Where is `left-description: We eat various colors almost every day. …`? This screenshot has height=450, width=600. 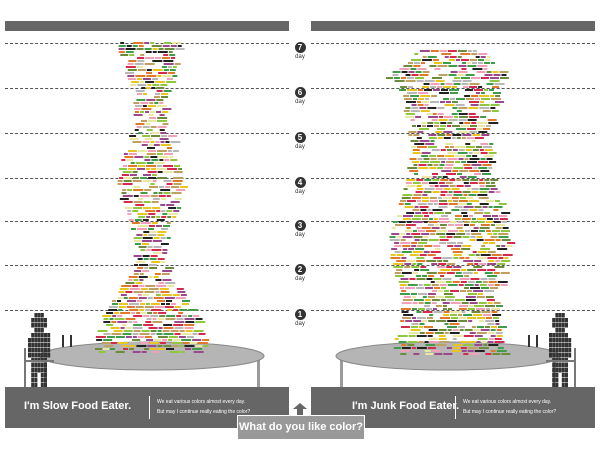
left-description: We eat various colors almost every day. … is located at coordinates (203, 407).